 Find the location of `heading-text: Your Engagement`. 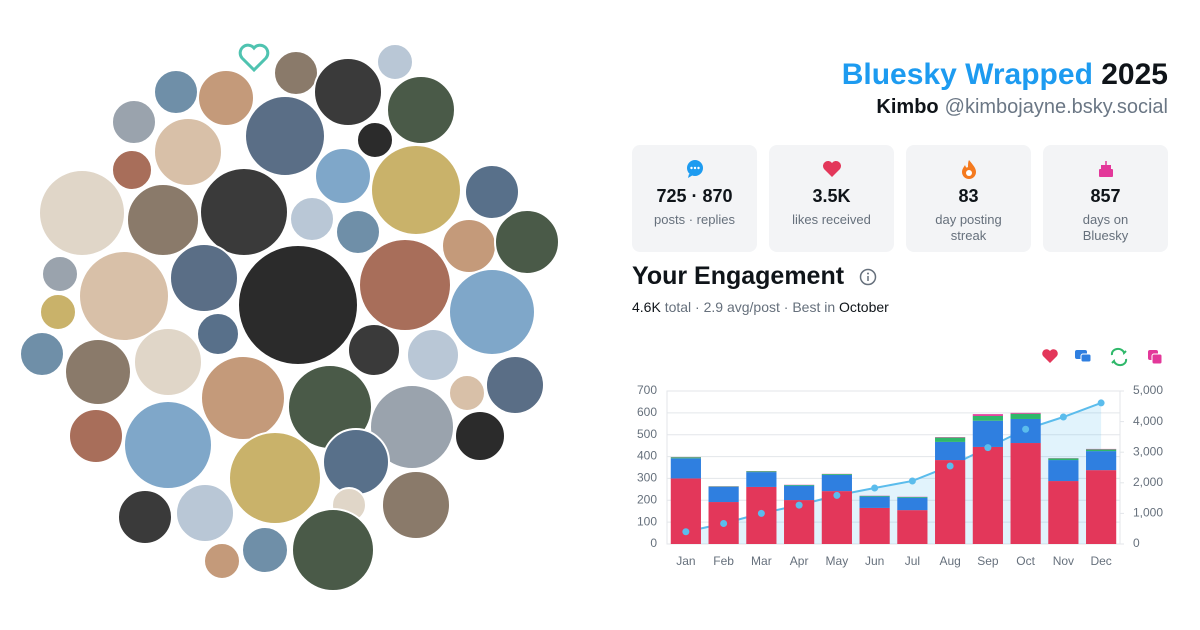

heading-text: Your Engagement is located at coordinates (738, 276).